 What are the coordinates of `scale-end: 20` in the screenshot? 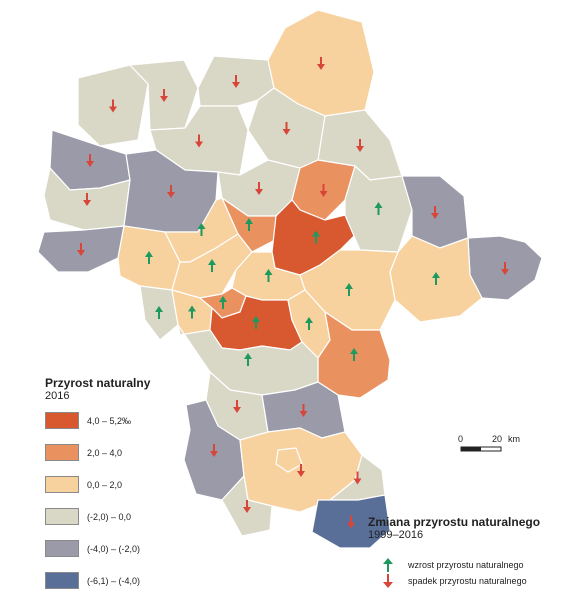 It's located at (497, 439).